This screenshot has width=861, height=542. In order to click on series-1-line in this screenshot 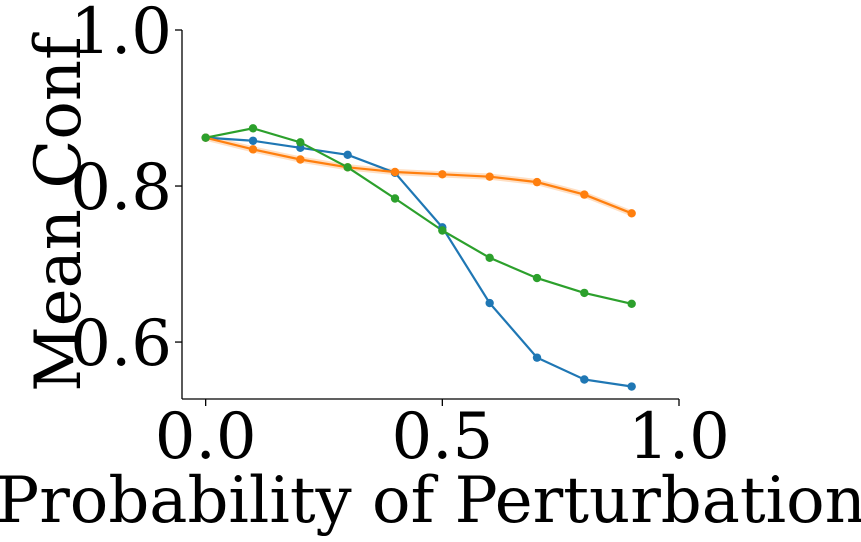, I will do `click(419, 175)`.